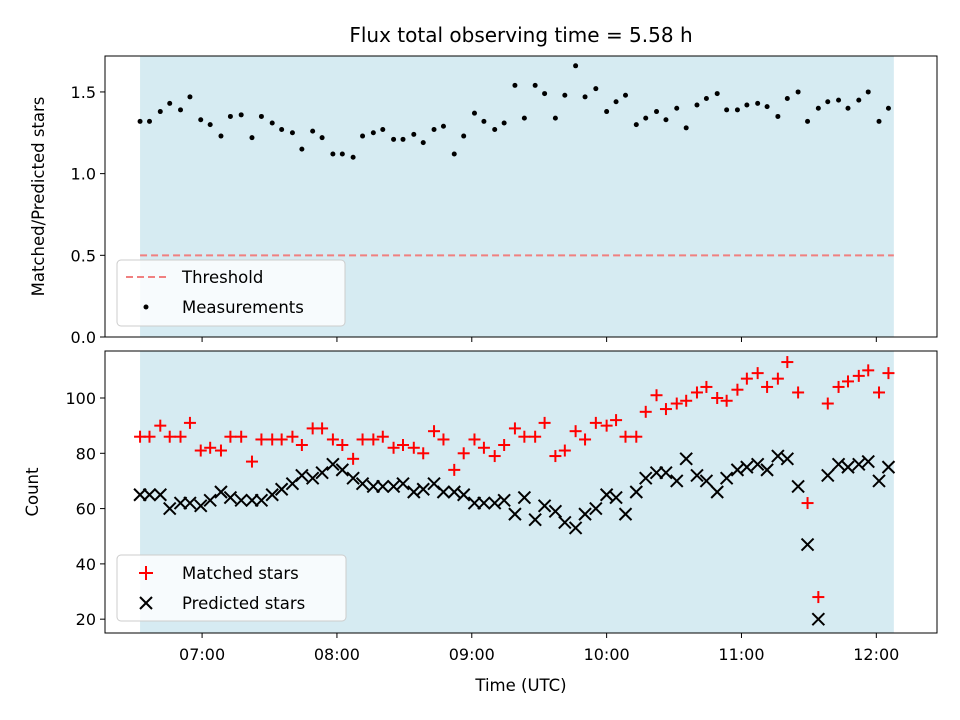 Image resolution: width=960 pixels, height=720 pixels. Describe the element at coordinates (80, 398) in the screenshot. I see `y-tick-label: 100` at that location.